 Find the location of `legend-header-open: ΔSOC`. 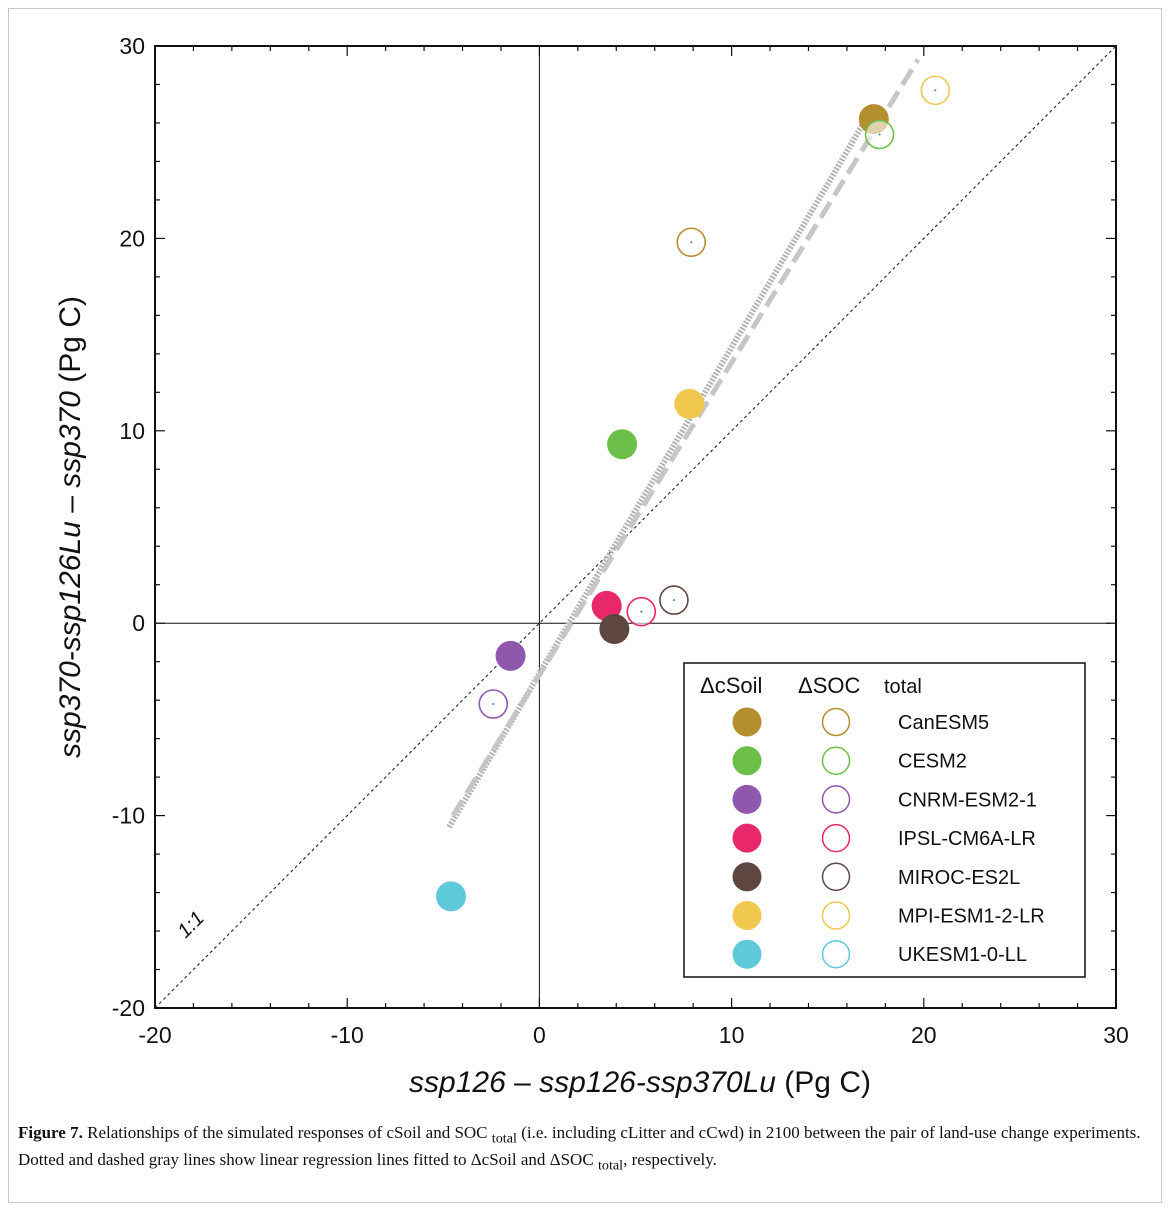

legend-header-open: ΔSOC is located at coordinates (829, 685).